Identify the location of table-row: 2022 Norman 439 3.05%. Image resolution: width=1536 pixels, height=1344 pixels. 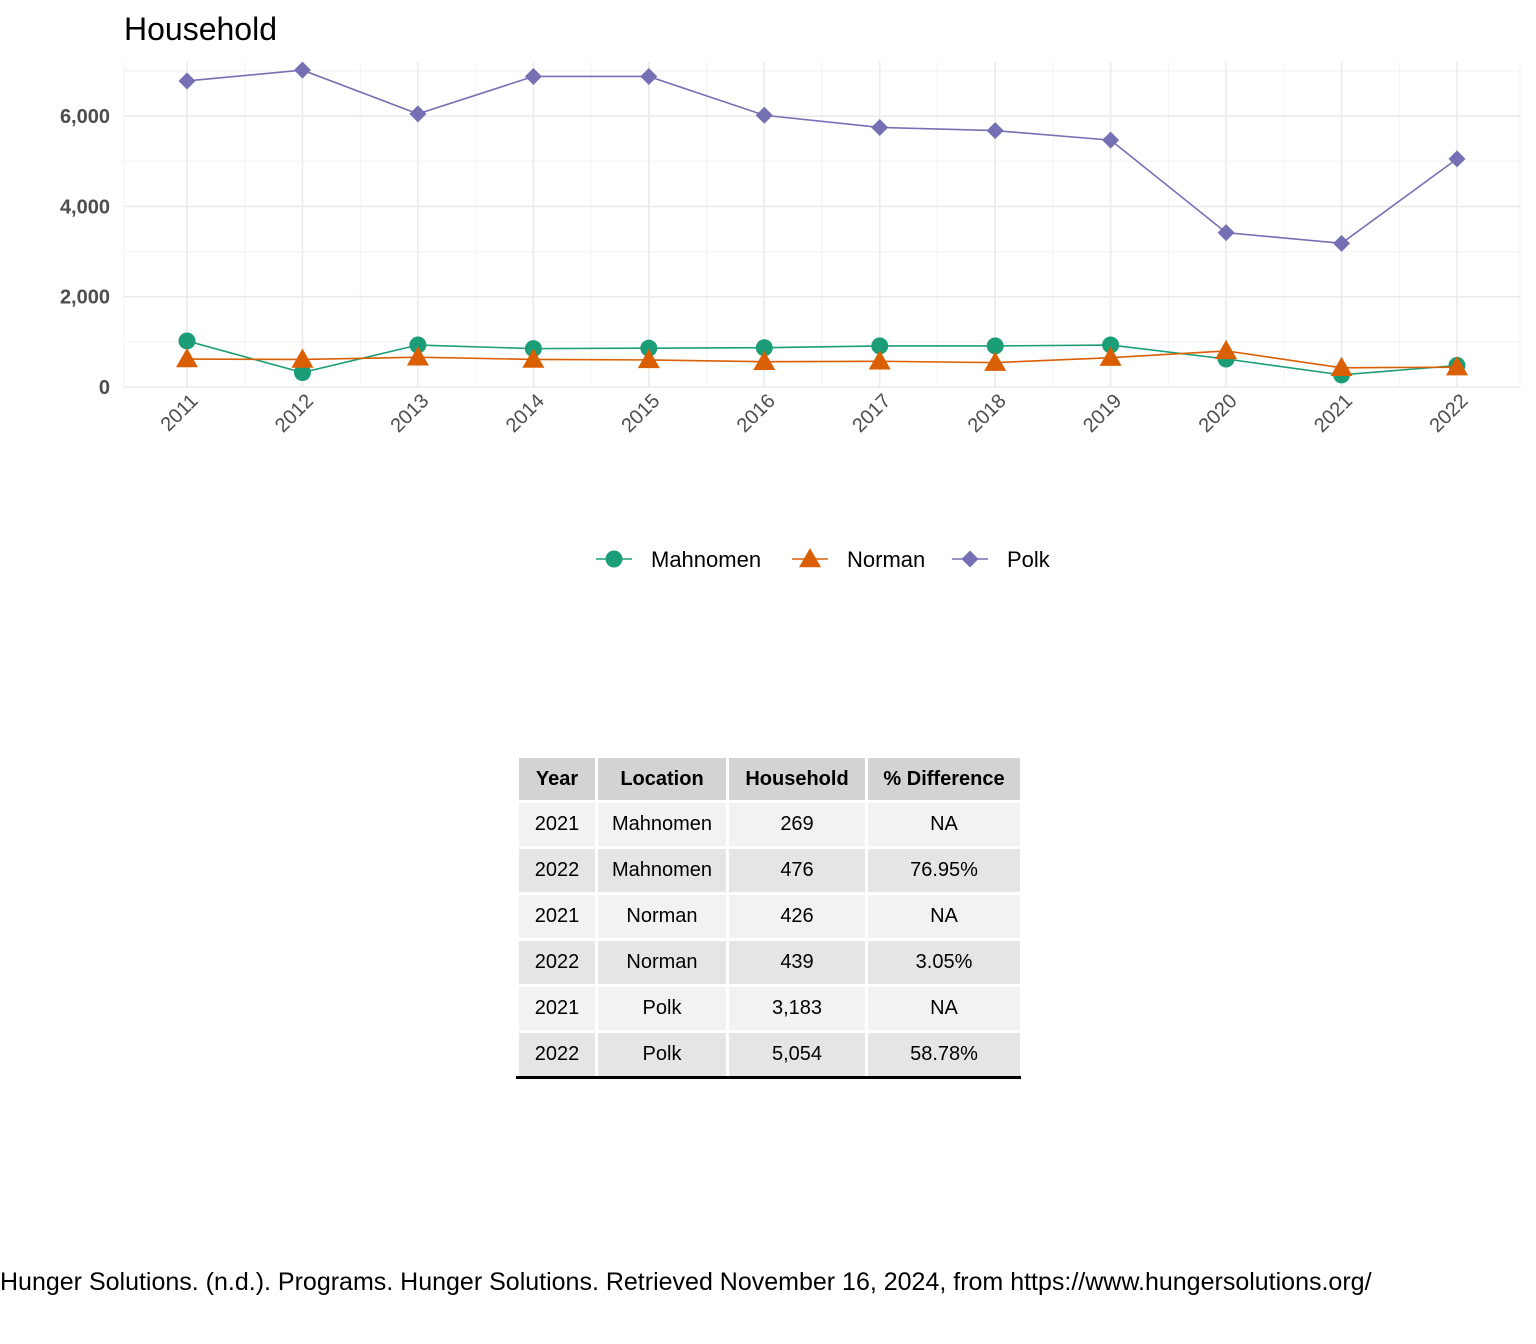
(769, 962).